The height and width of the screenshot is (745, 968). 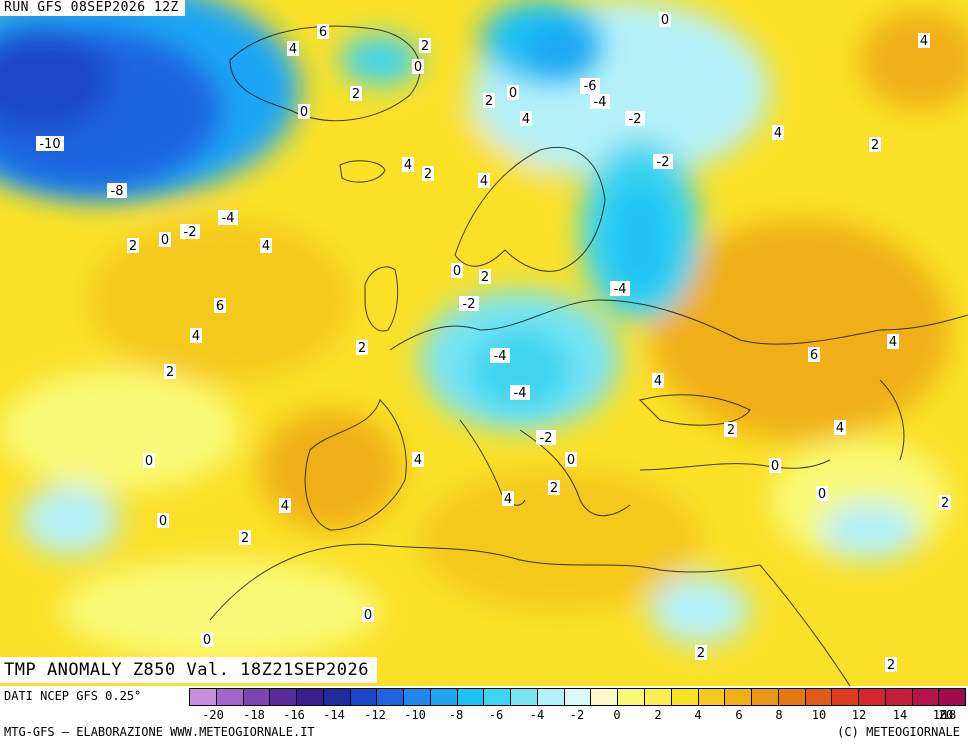 I want to click on scale-tick-label: 20, so click(x=946, y=715).